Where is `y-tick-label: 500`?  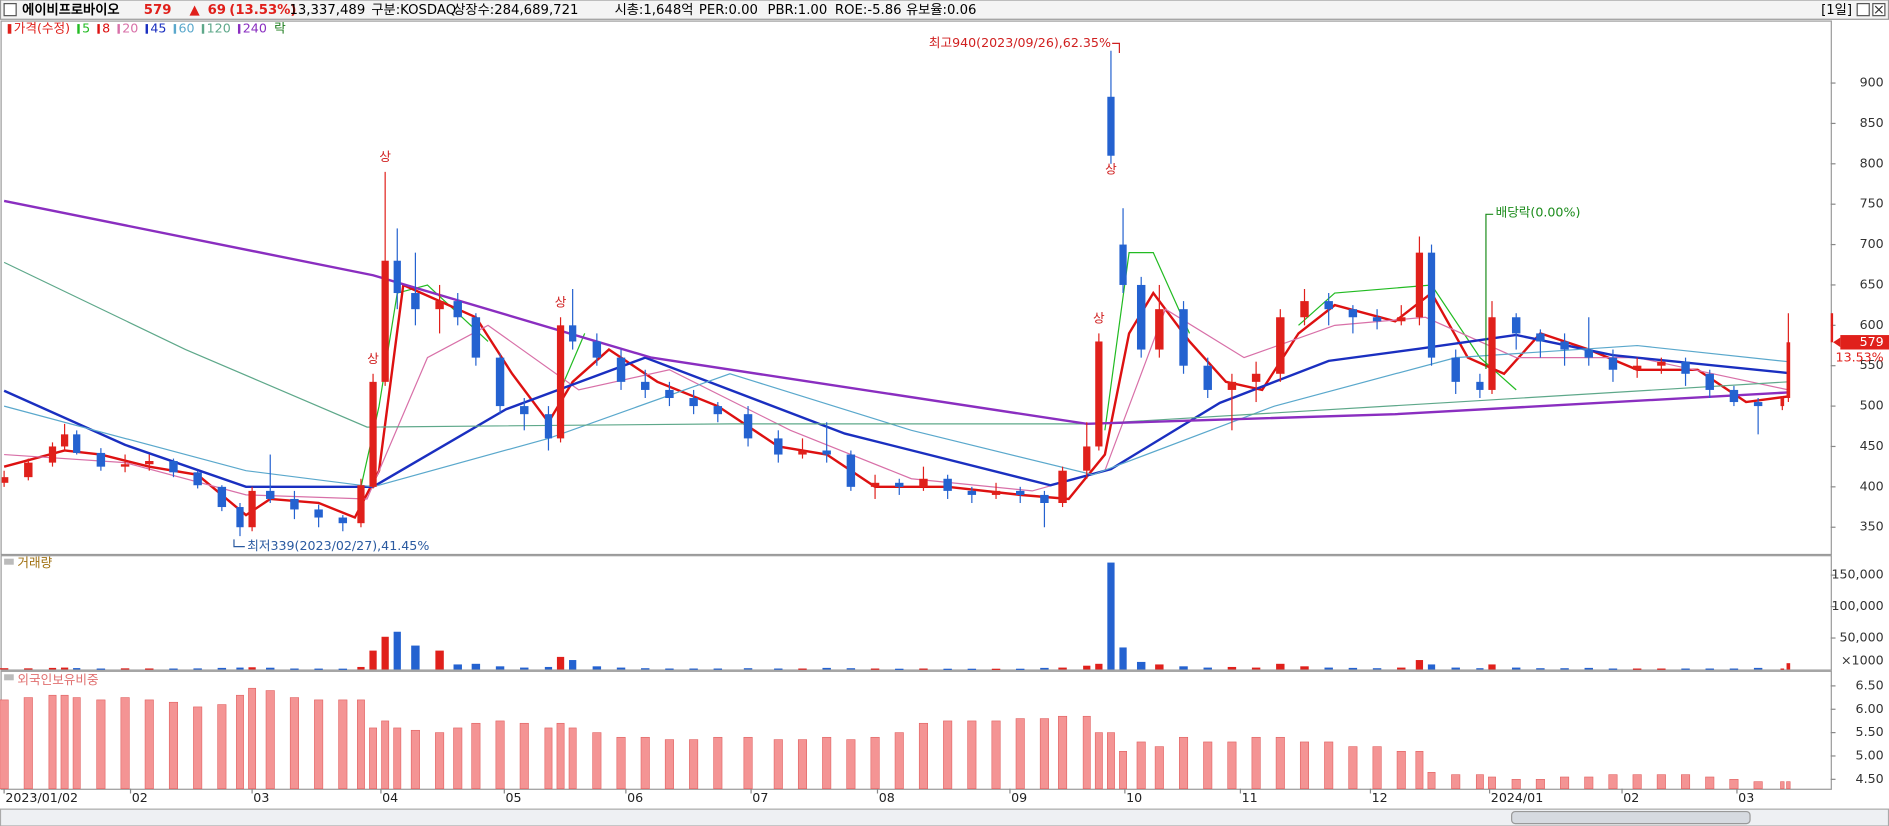
y-tick-label: 500 is located at coordinates (1872, 405).